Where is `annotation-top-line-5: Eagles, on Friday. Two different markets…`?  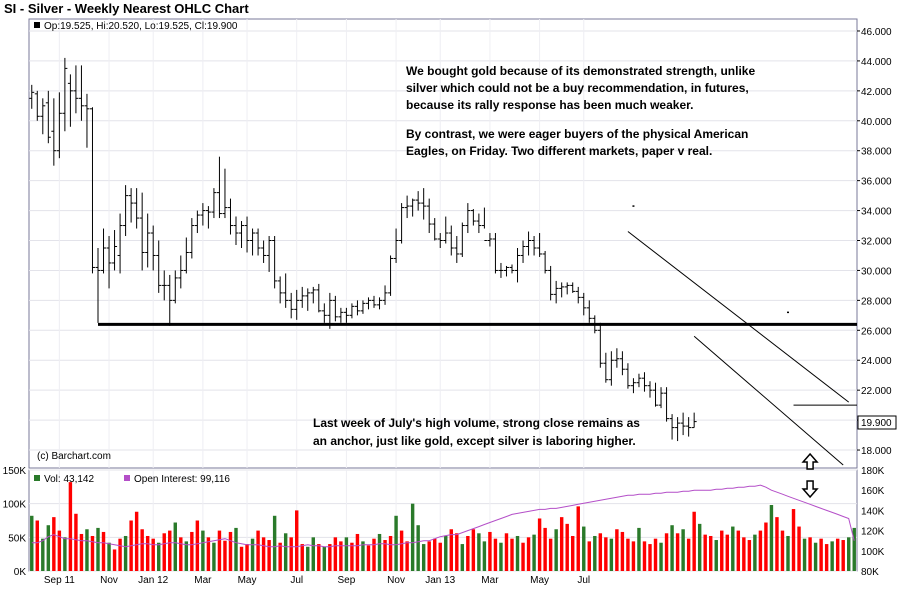
annotation-top-line-5: Eagles, on Friday. Two different markets… is located at coordinates (559, 151).